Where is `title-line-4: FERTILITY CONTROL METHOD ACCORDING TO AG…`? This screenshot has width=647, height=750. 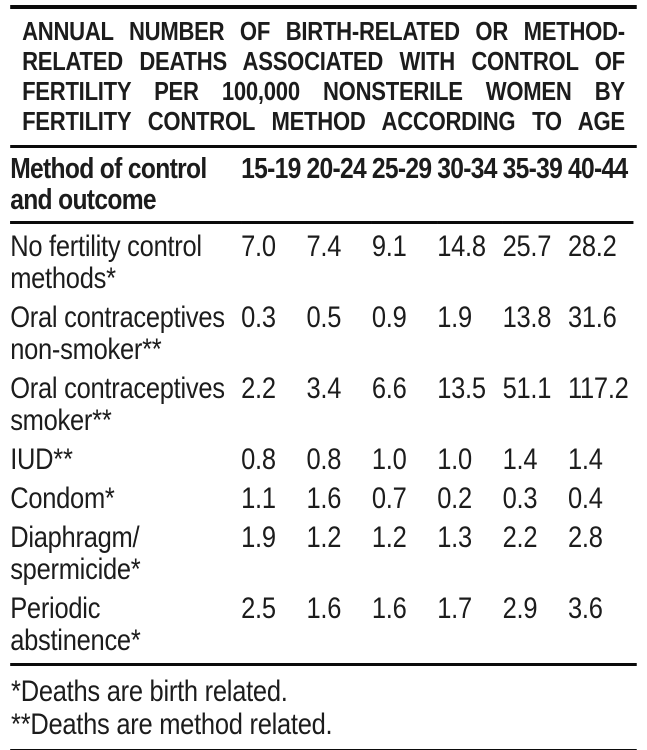 title-line-4: FERTILITY CONTROL METHOD ACCORDING TO AG… is located at coordinates (323, 121).